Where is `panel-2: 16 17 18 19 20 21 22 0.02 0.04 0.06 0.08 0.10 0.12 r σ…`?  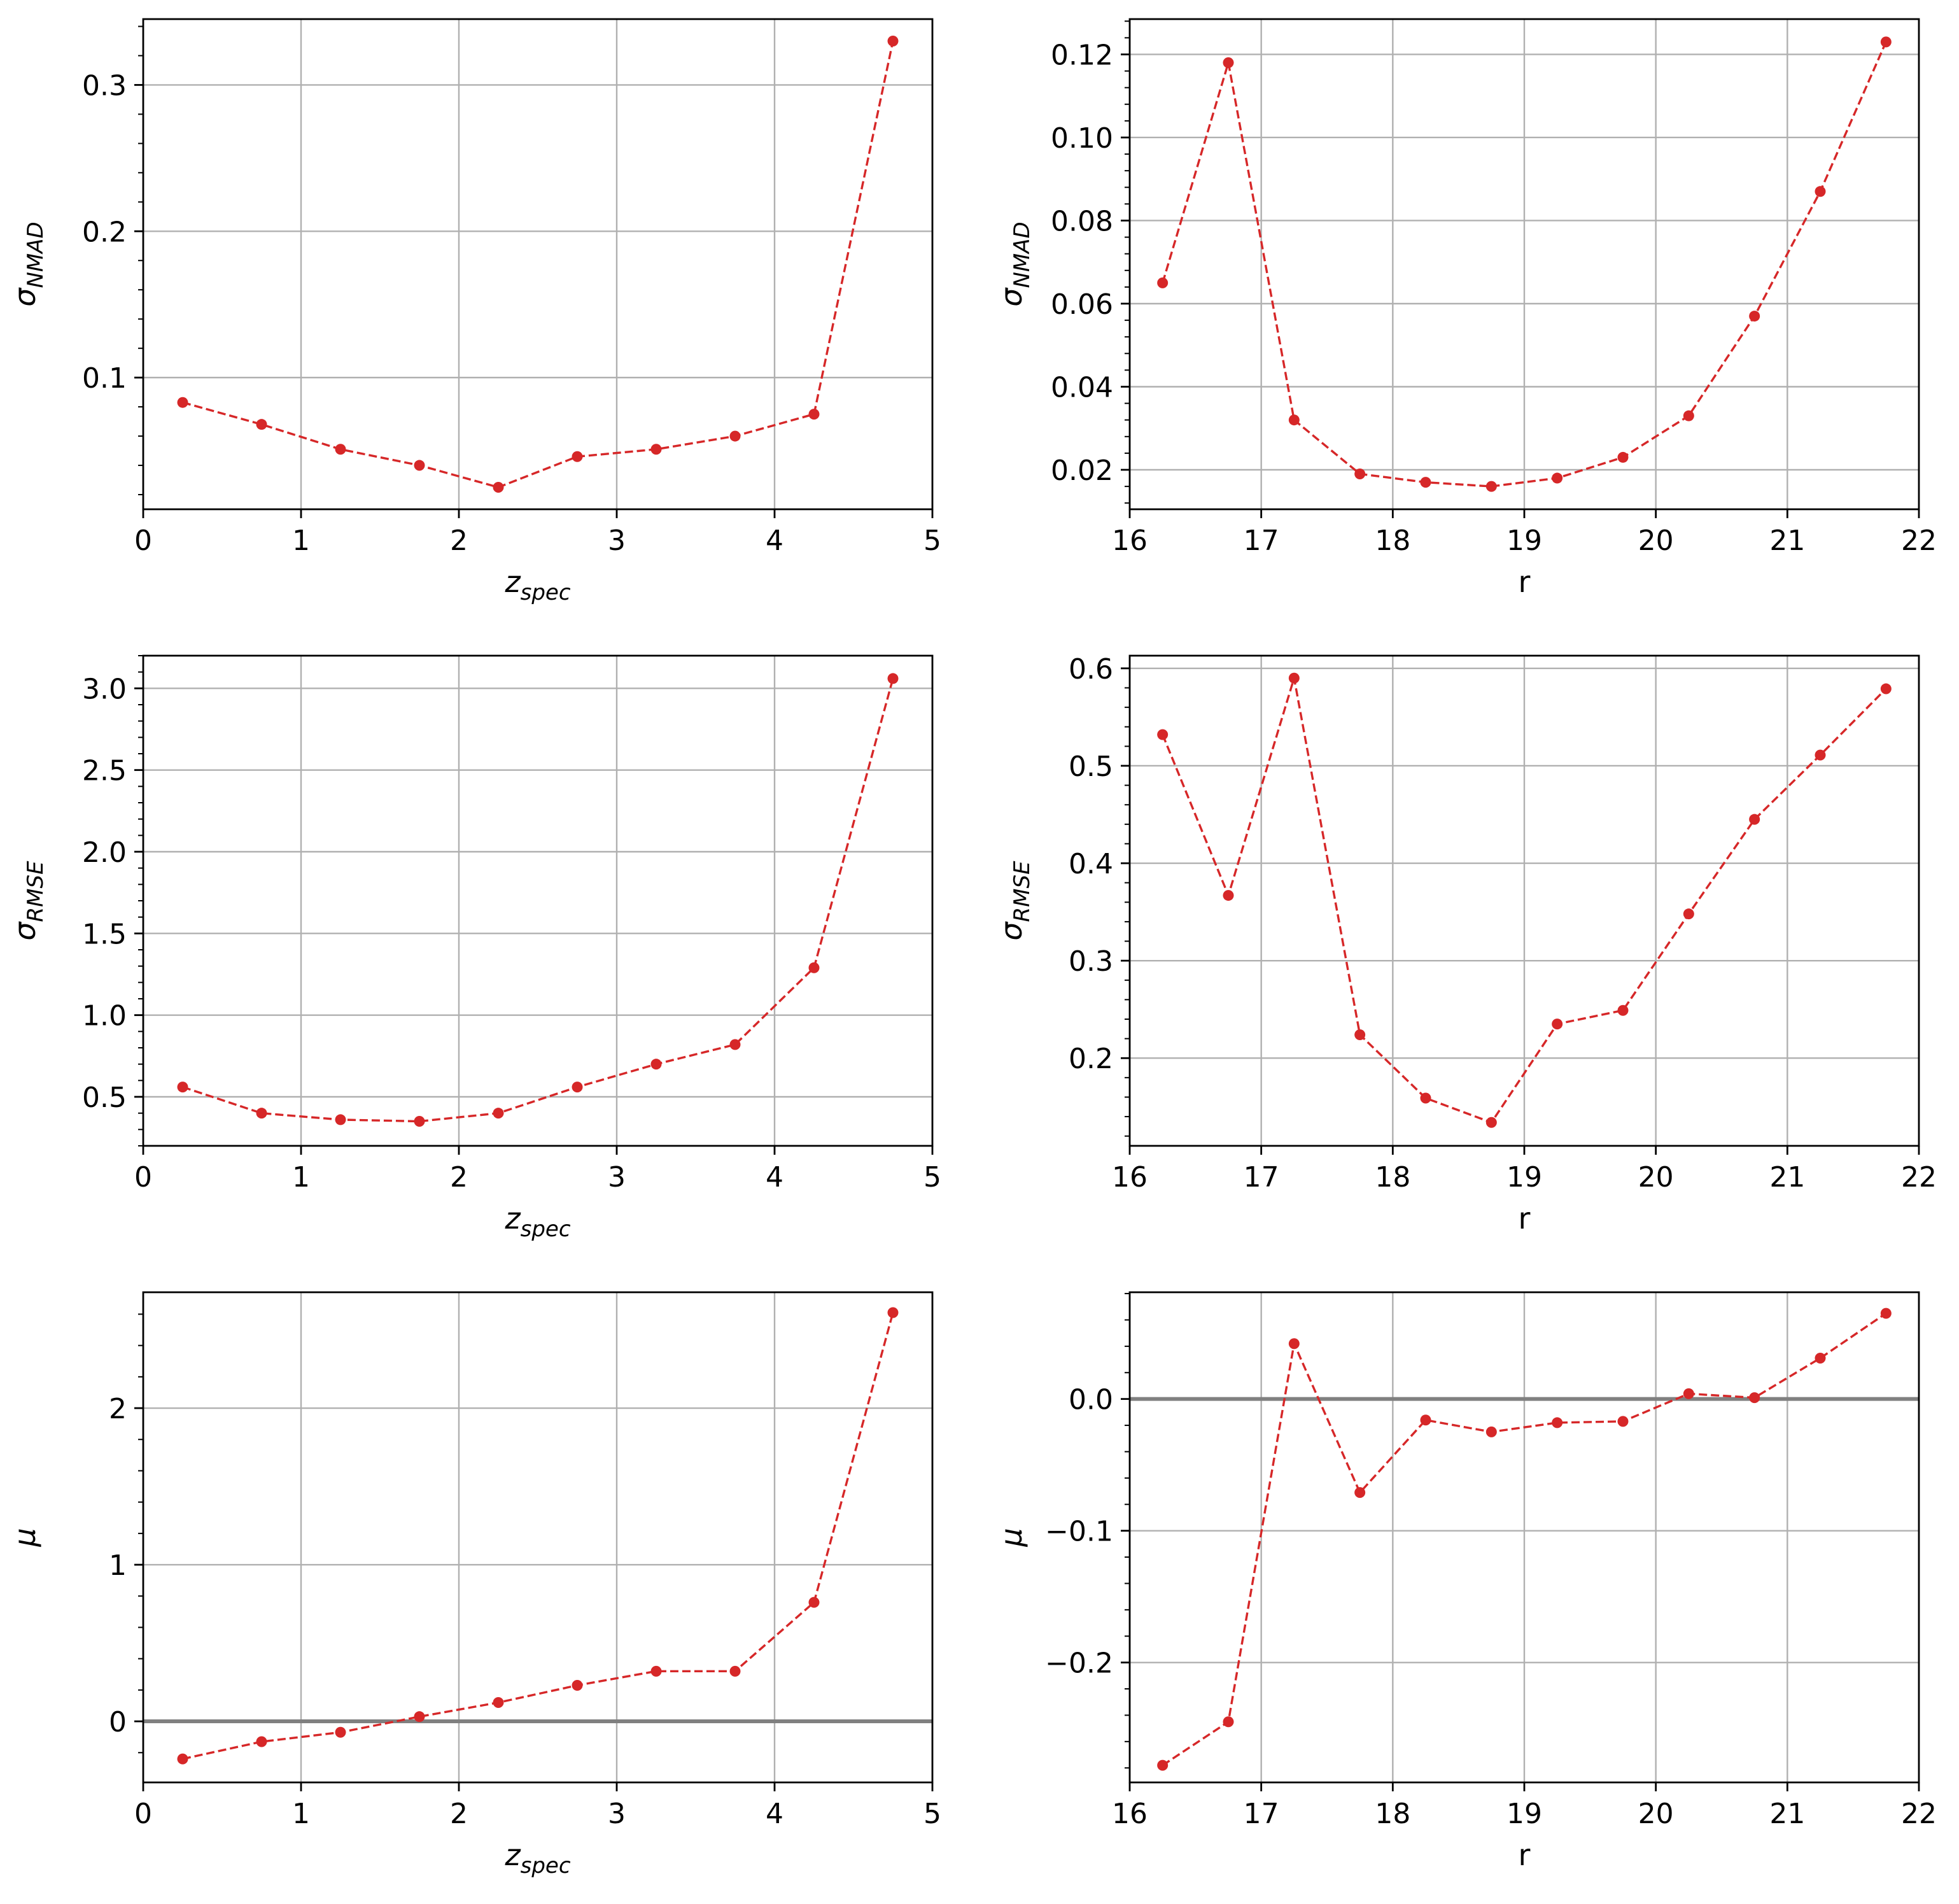
panel-2: 16 17 18 19 20 21 22 0.02 0.04 0.06 0.08 0.10 0.12 r σ… is located at coordinates (1465, 308).